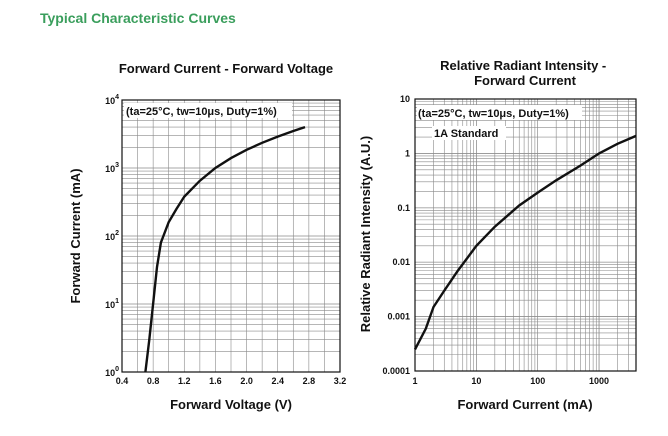 This screenshot has width=668, height=436. I want to click on chart1-xtick-label: 2.4, so click(277, 381).